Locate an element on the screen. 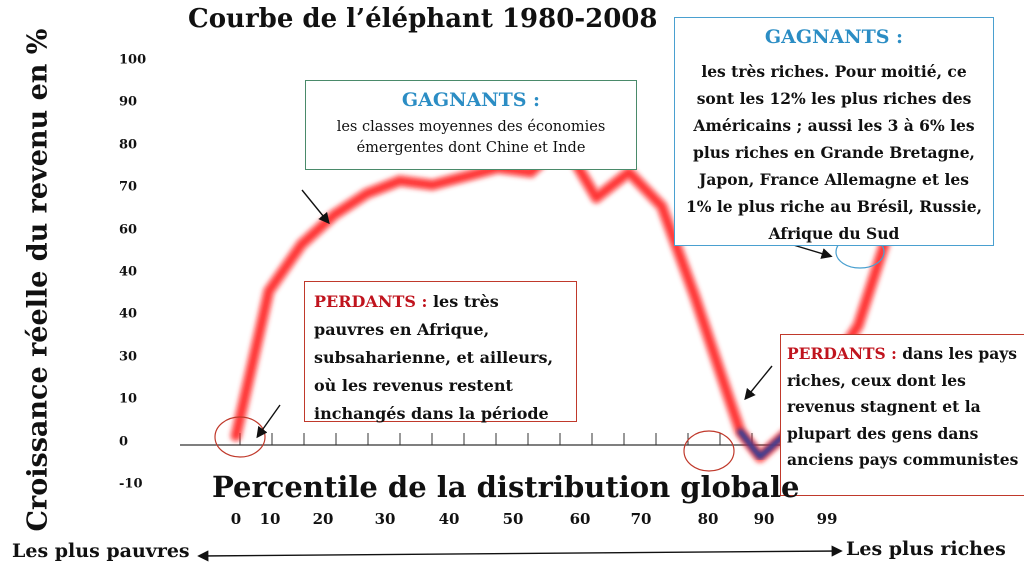 The image size is (1024, 576). arrow-losers-rich is located at coordinates (758, 383).